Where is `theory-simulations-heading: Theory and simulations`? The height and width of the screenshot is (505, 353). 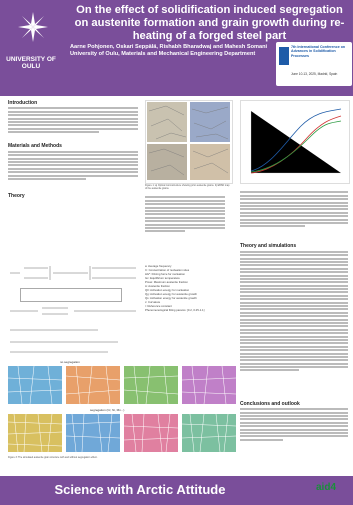
theory-simulations-heading: Theory and simulations is located at coordinates (268, 246).